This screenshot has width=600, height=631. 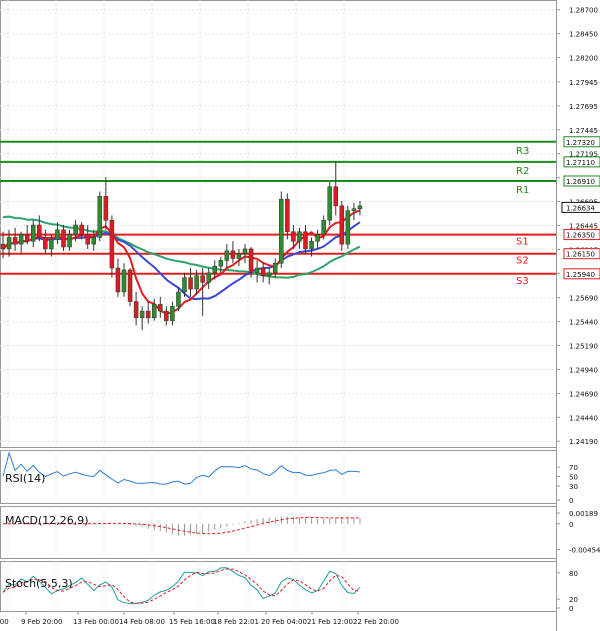 What do you see at coordinates (522, 190) in the screenshot?
I see `level-label-R1: R1` at bounding box center [522, 190].